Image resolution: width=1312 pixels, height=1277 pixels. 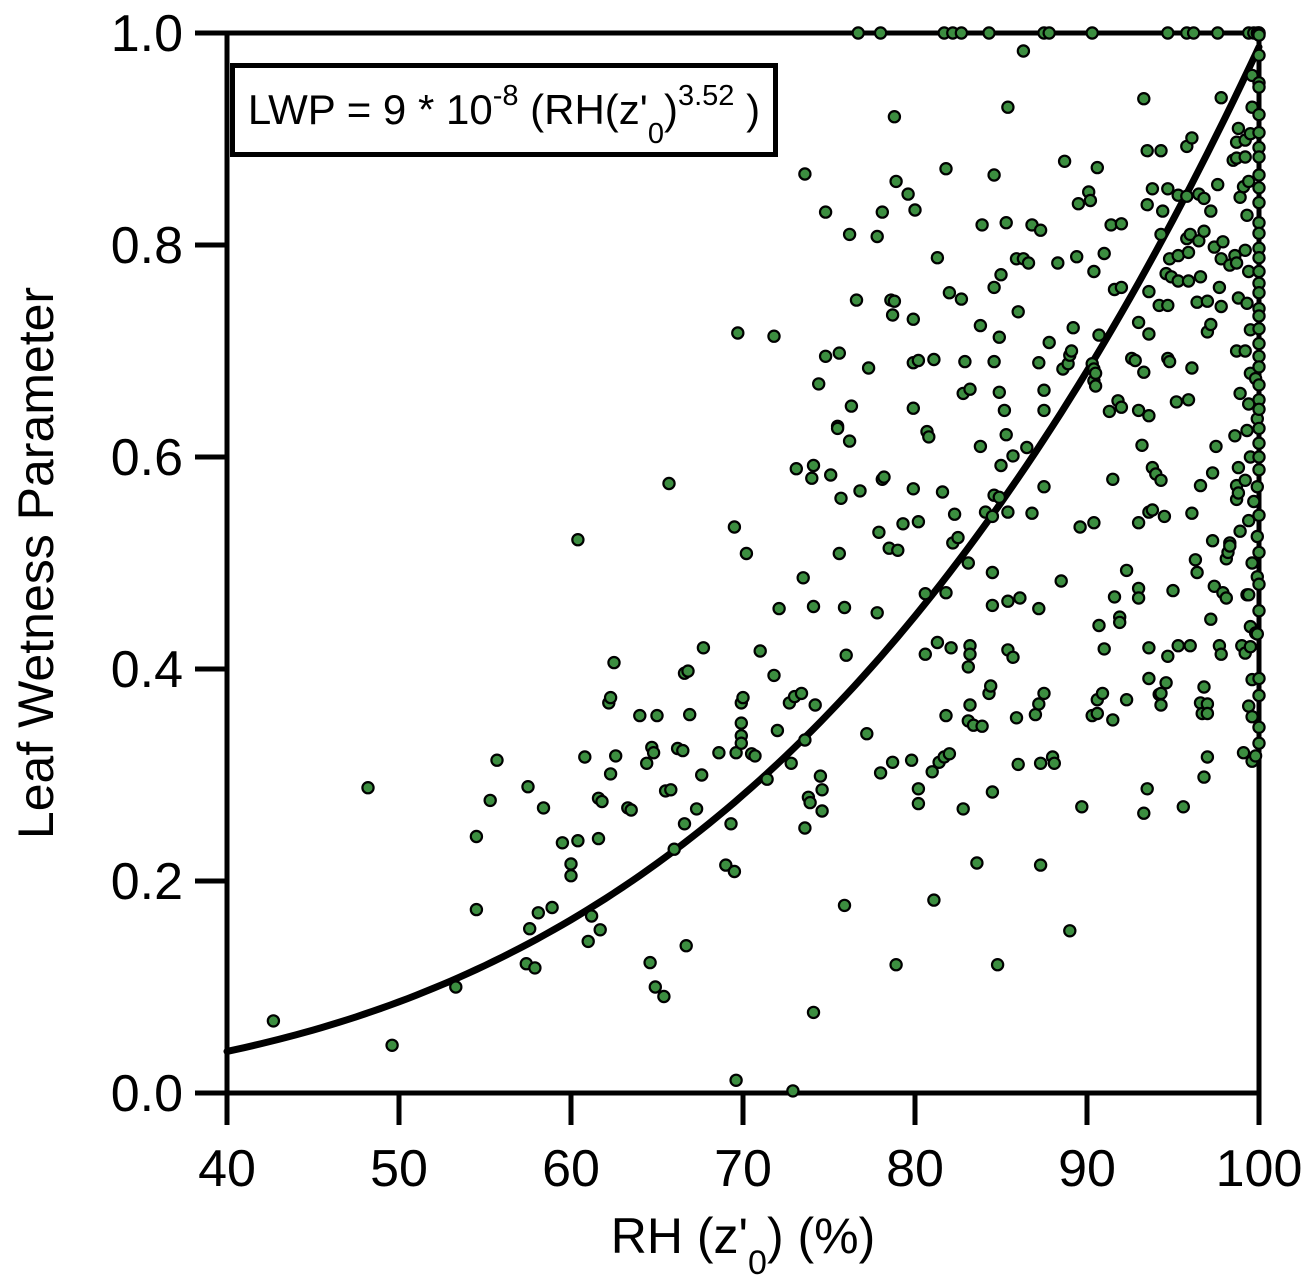 What do you see at coordinates (571, 1169) in the screenshot?
I see `x-tick-label: 60` at bounding box center [571, 1169].